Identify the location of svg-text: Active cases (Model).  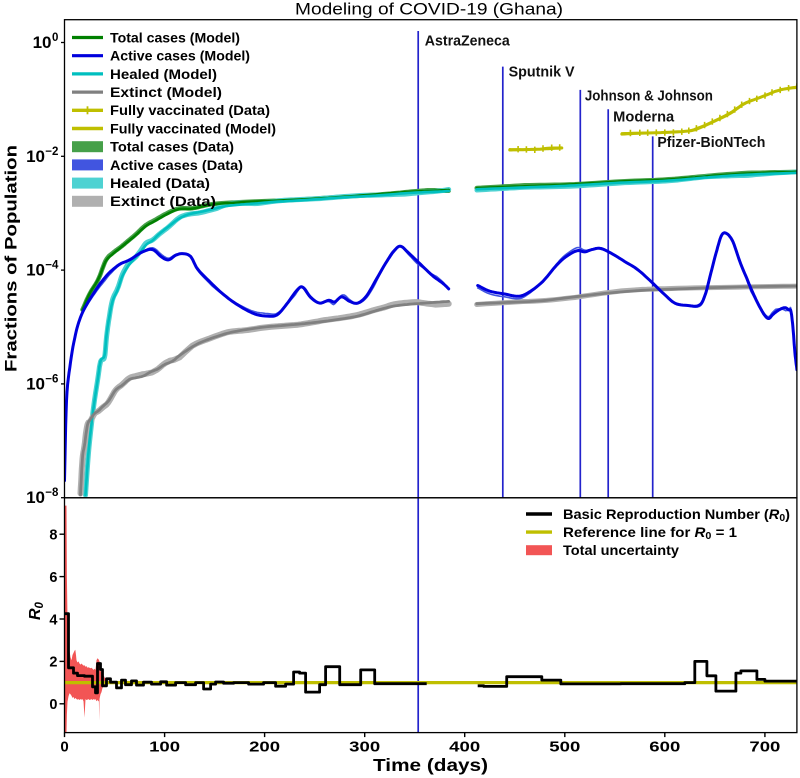
(180, 56).